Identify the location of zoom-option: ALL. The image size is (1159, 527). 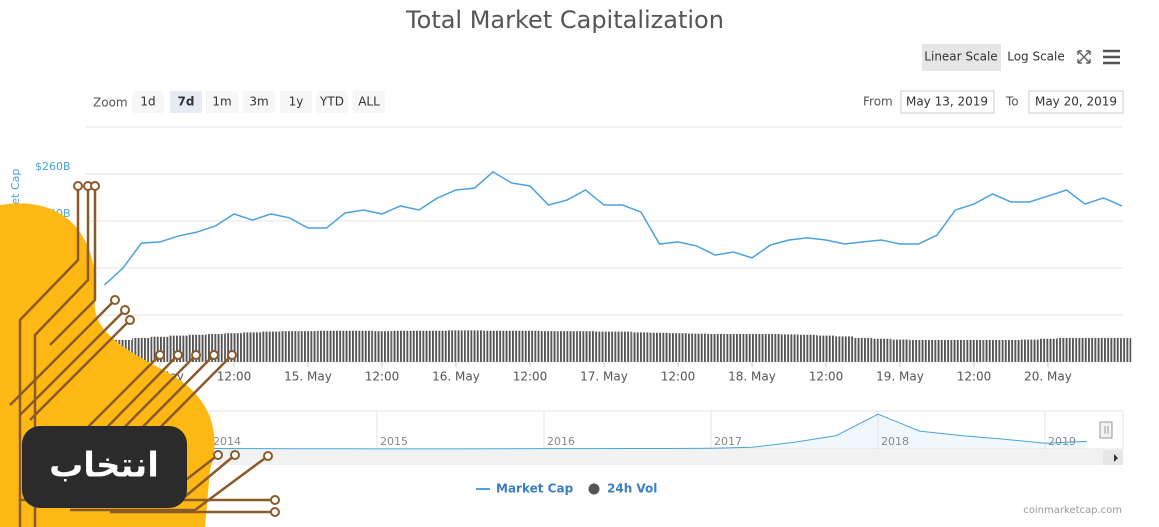
(369, 102).